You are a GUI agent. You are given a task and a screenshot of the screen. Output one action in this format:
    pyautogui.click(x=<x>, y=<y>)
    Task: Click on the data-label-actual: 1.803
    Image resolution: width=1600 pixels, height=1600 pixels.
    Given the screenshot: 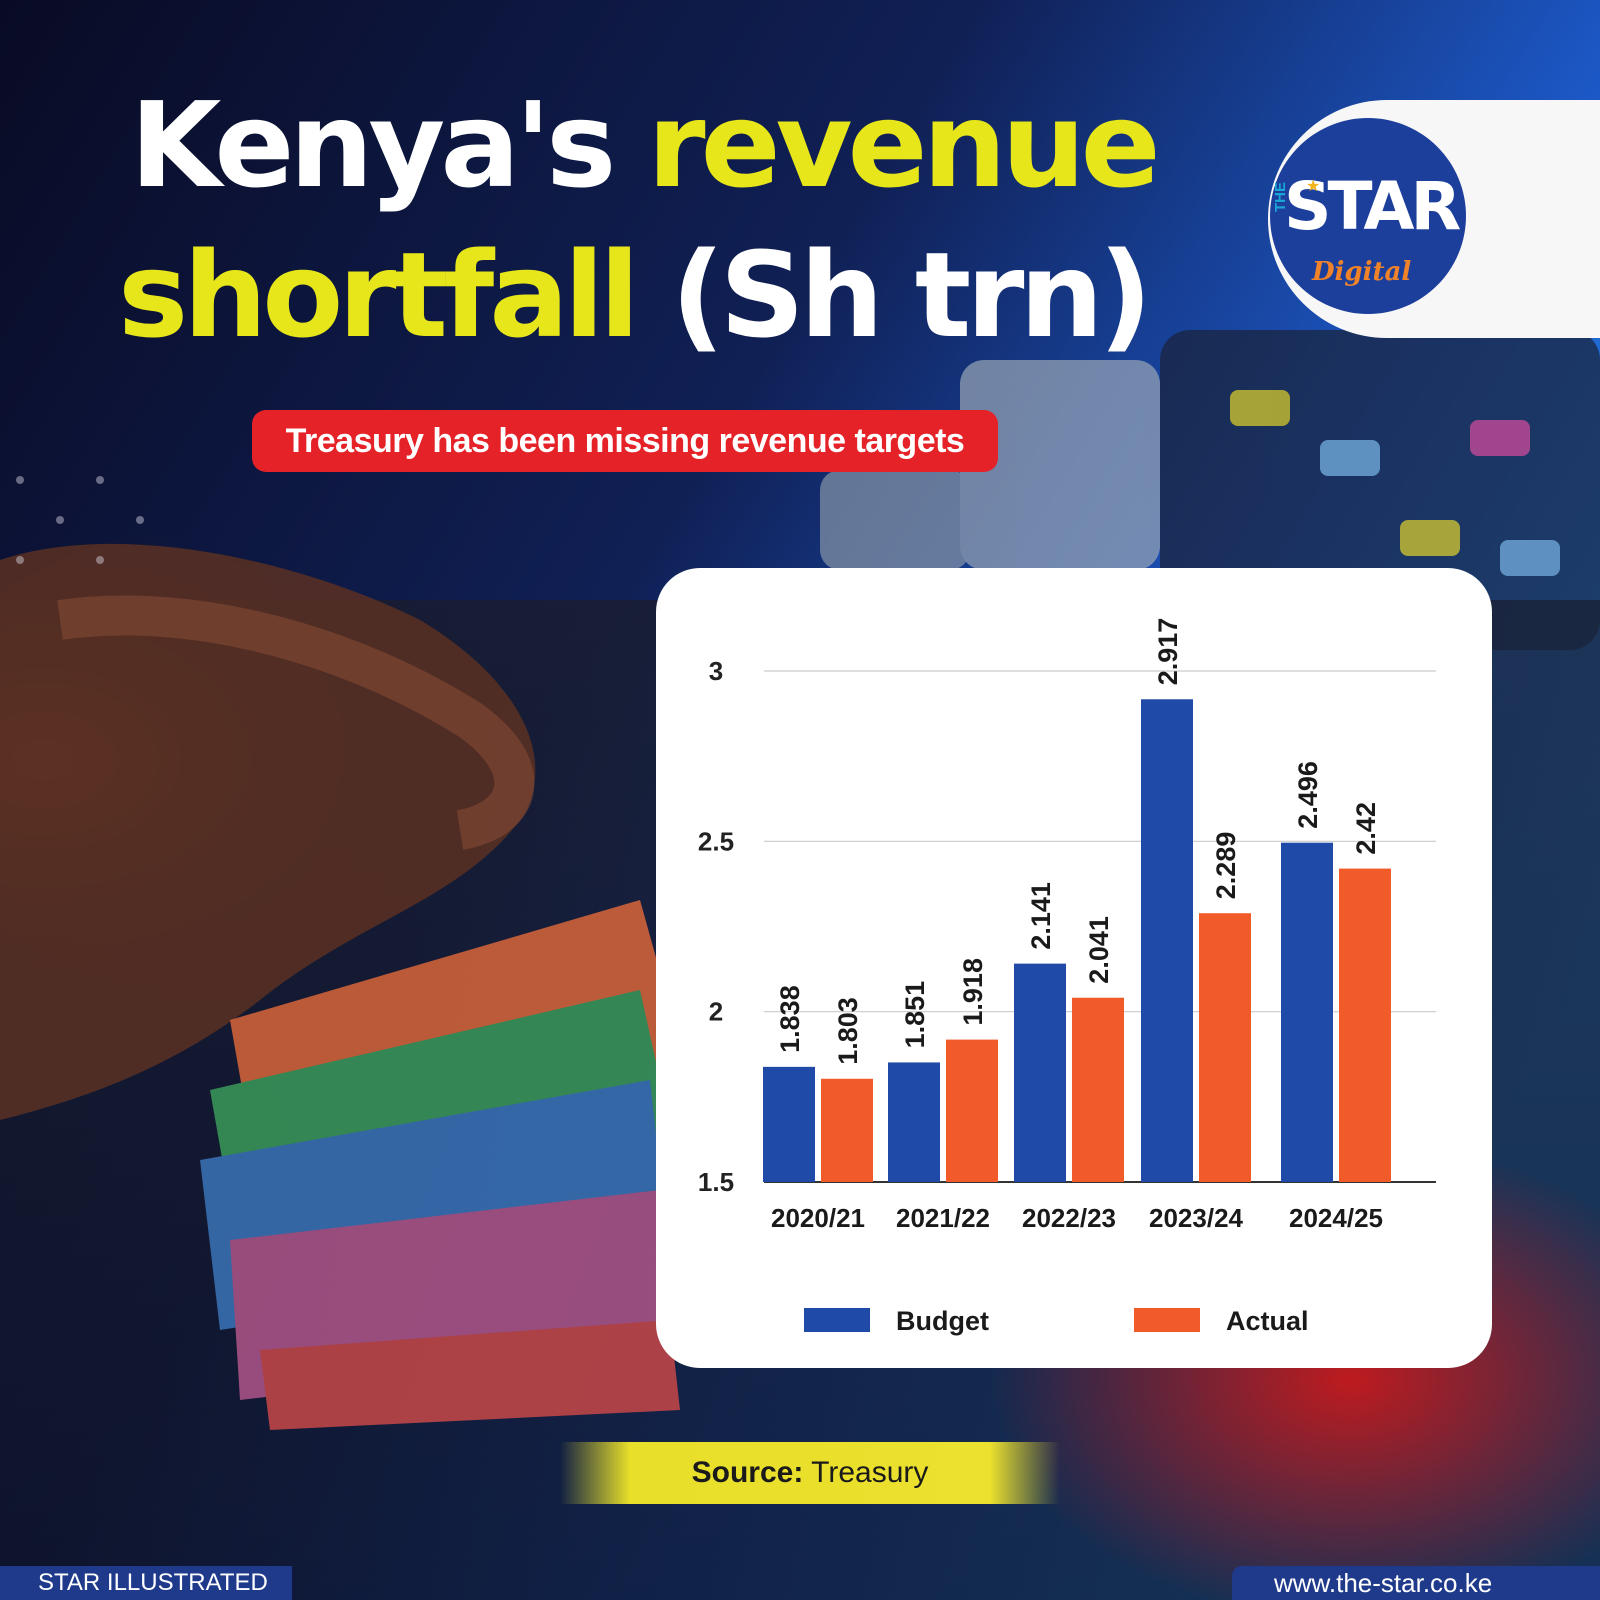 What is the action you would take?
    pyautogui.click(x=848, y=1031)
    